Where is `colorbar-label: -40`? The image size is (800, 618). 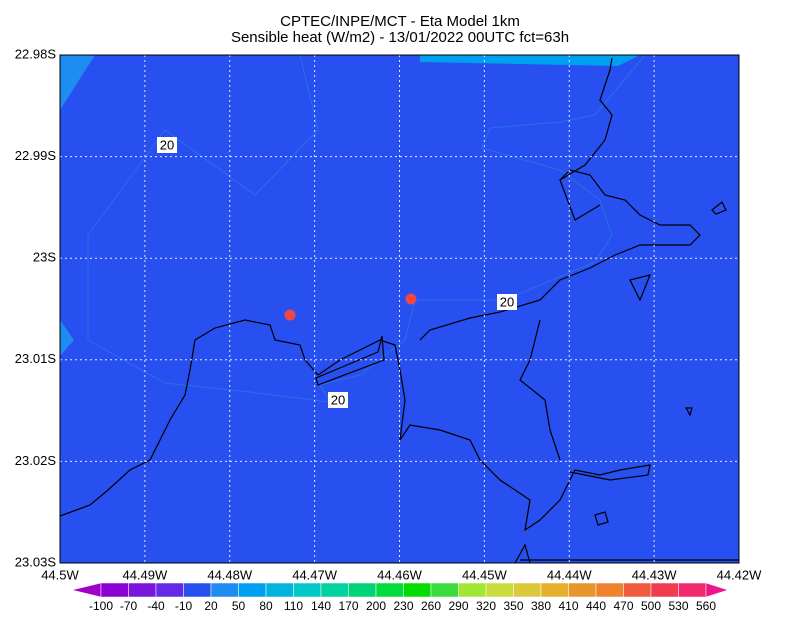 colorbar-label: -40 is located at coordinates (156, 606).